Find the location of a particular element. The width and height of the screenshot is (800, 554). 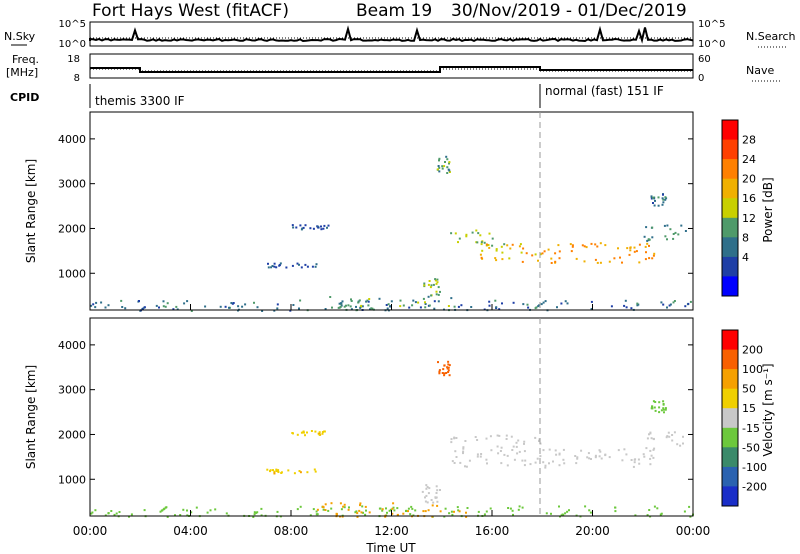

y-tick-label: 3000 is located at coordinates (72, 184).